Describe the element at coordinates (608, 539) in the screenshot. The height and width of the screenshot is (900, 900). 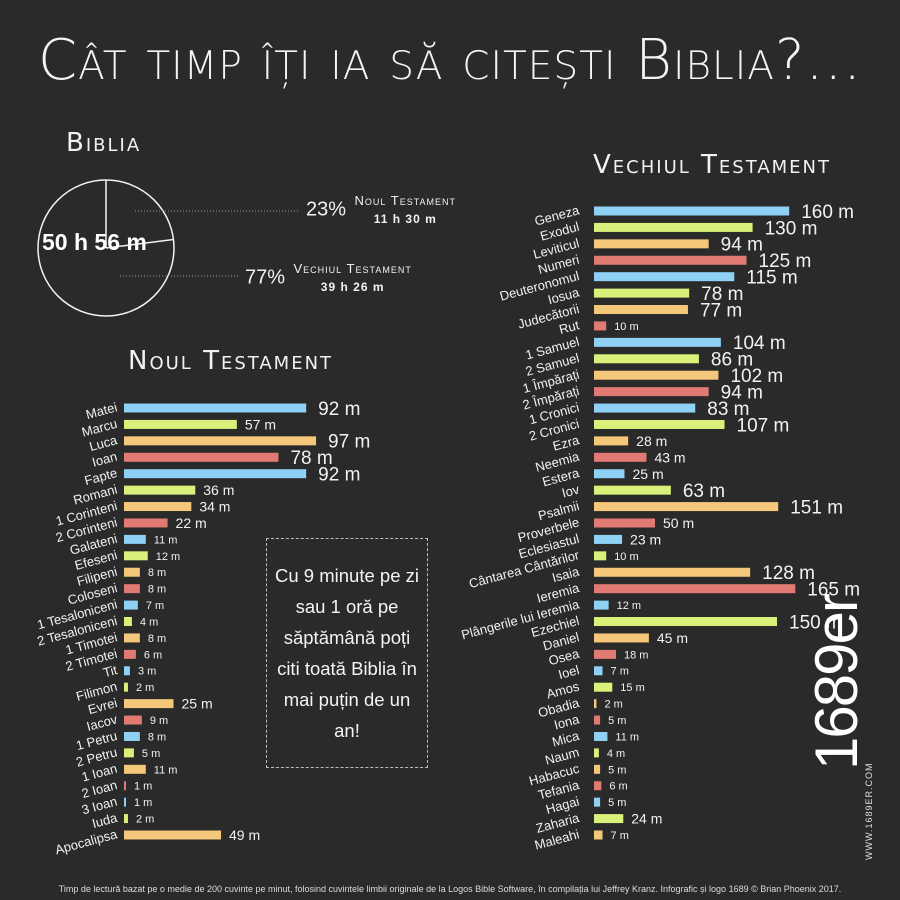
I see `bar-Eclesiastul` at that location.